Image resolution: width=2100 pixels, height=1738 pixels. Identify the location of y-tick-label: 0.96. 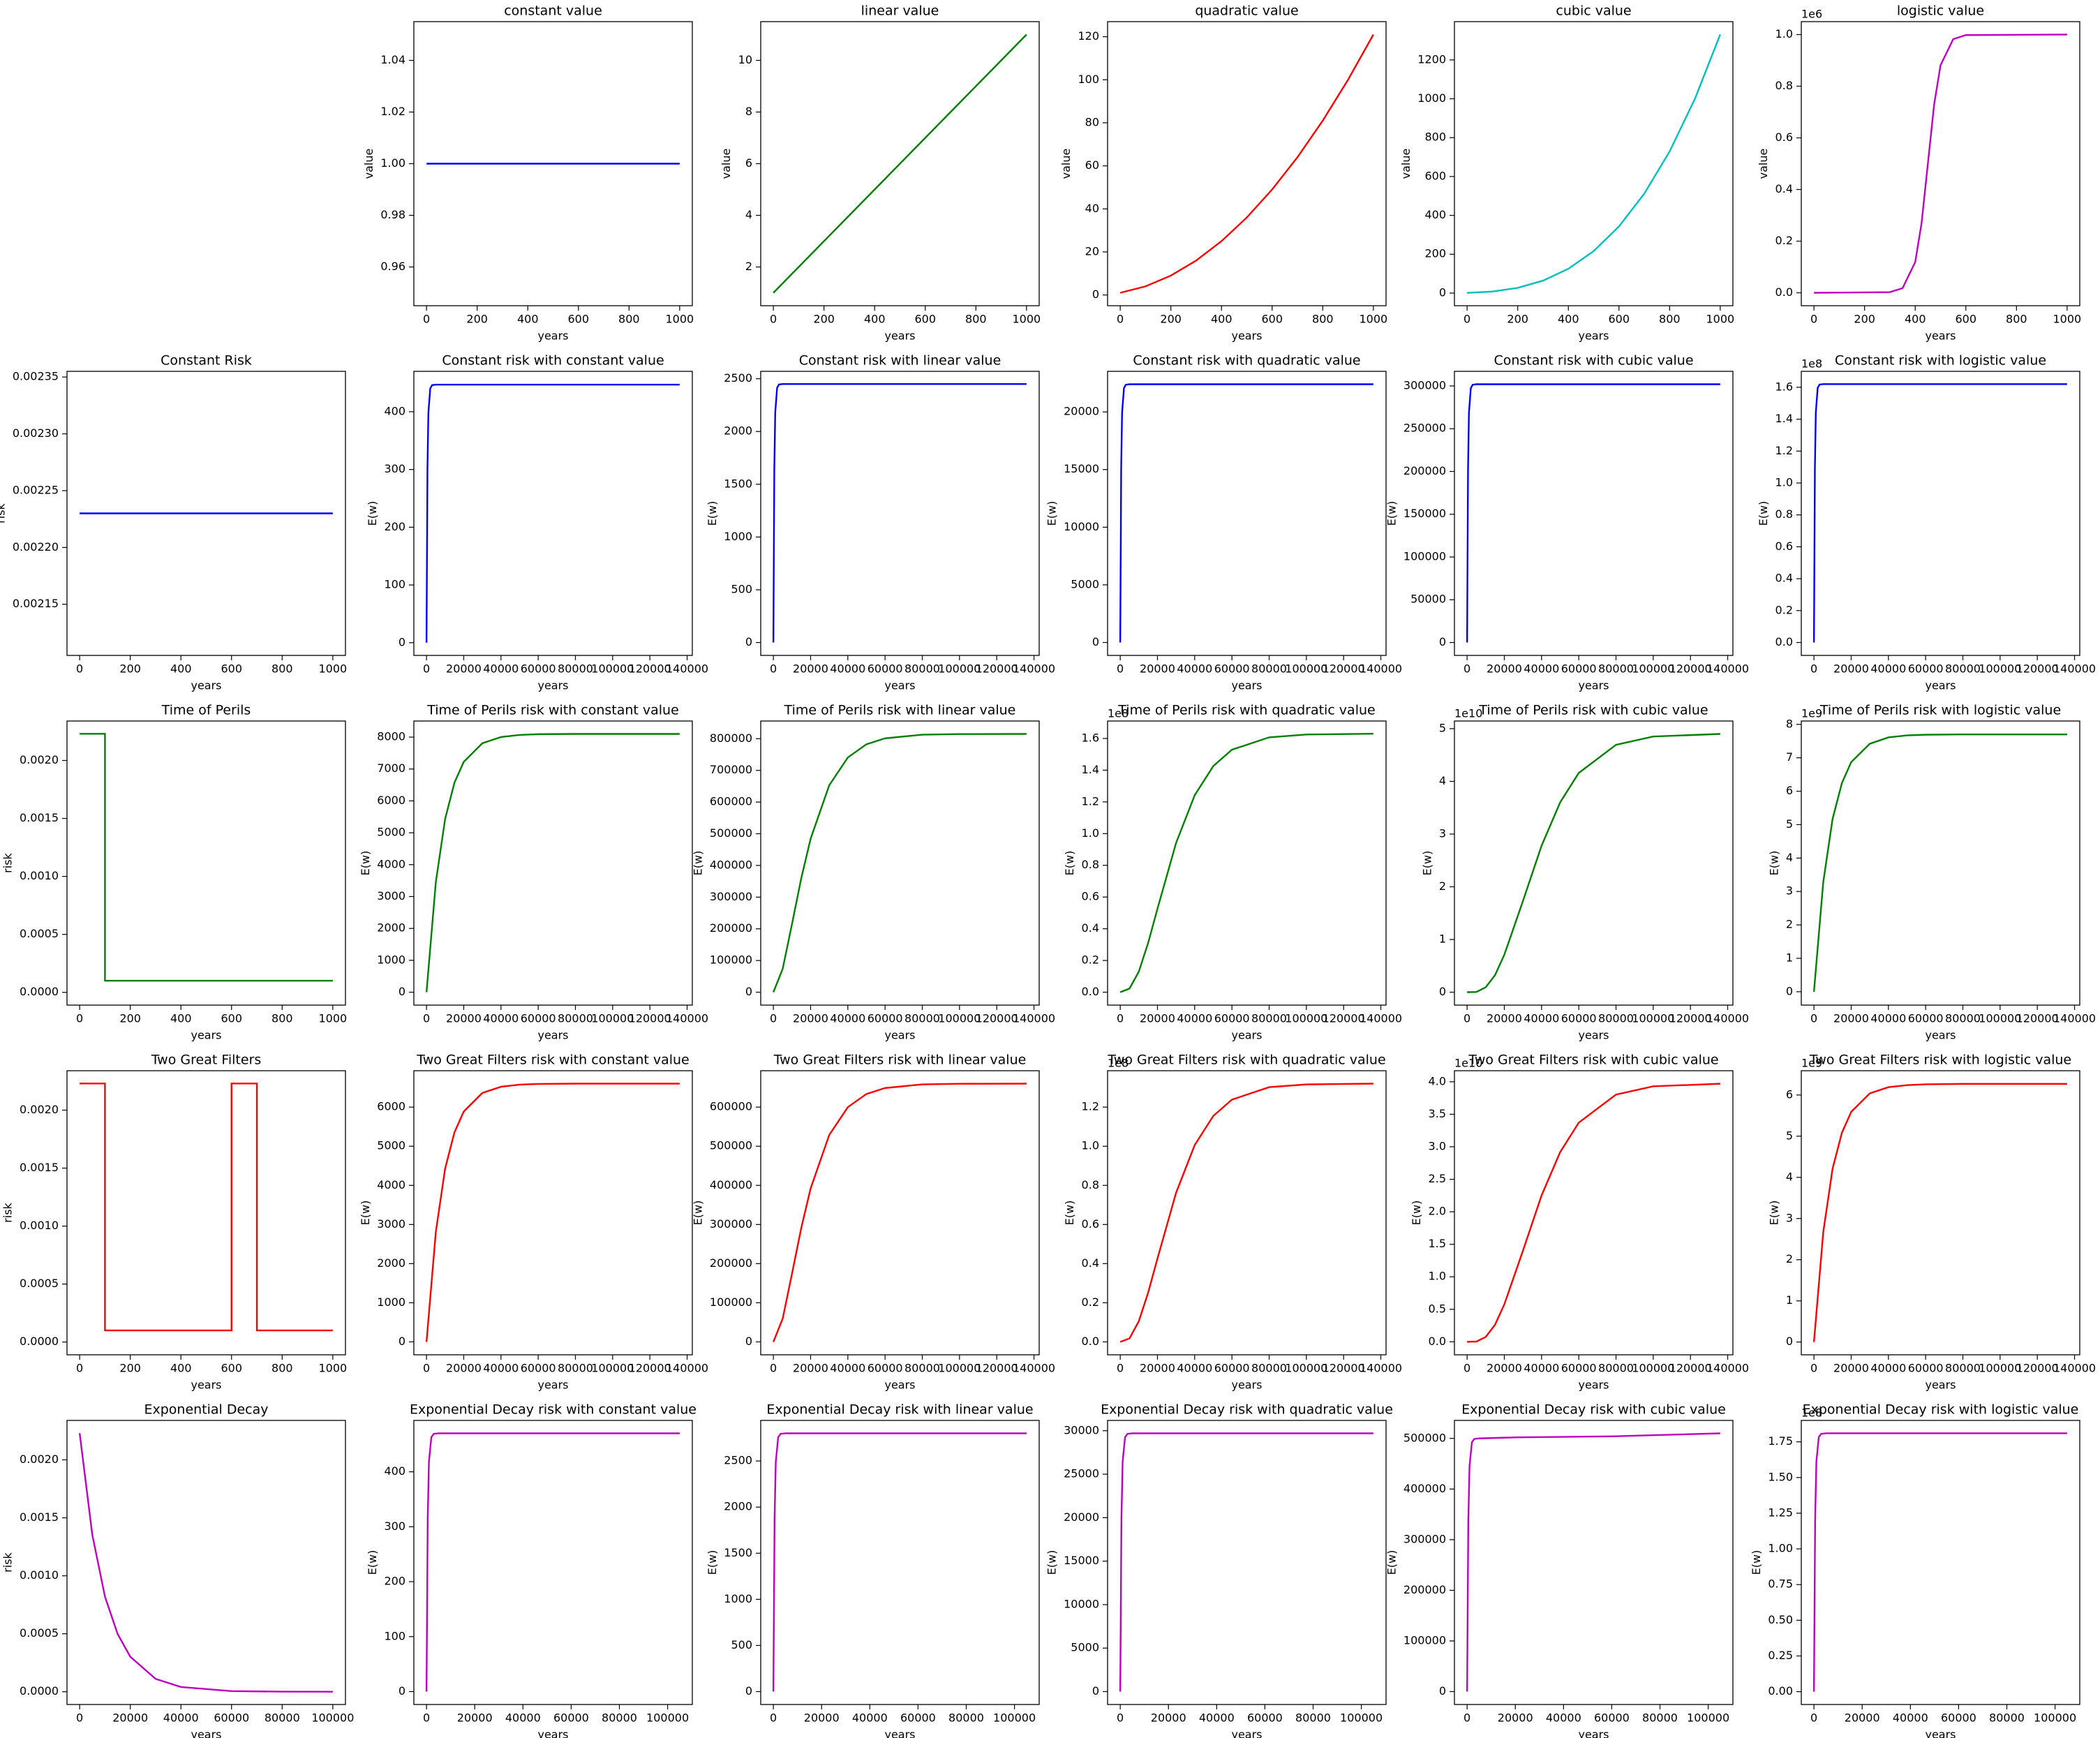
(392, 266).